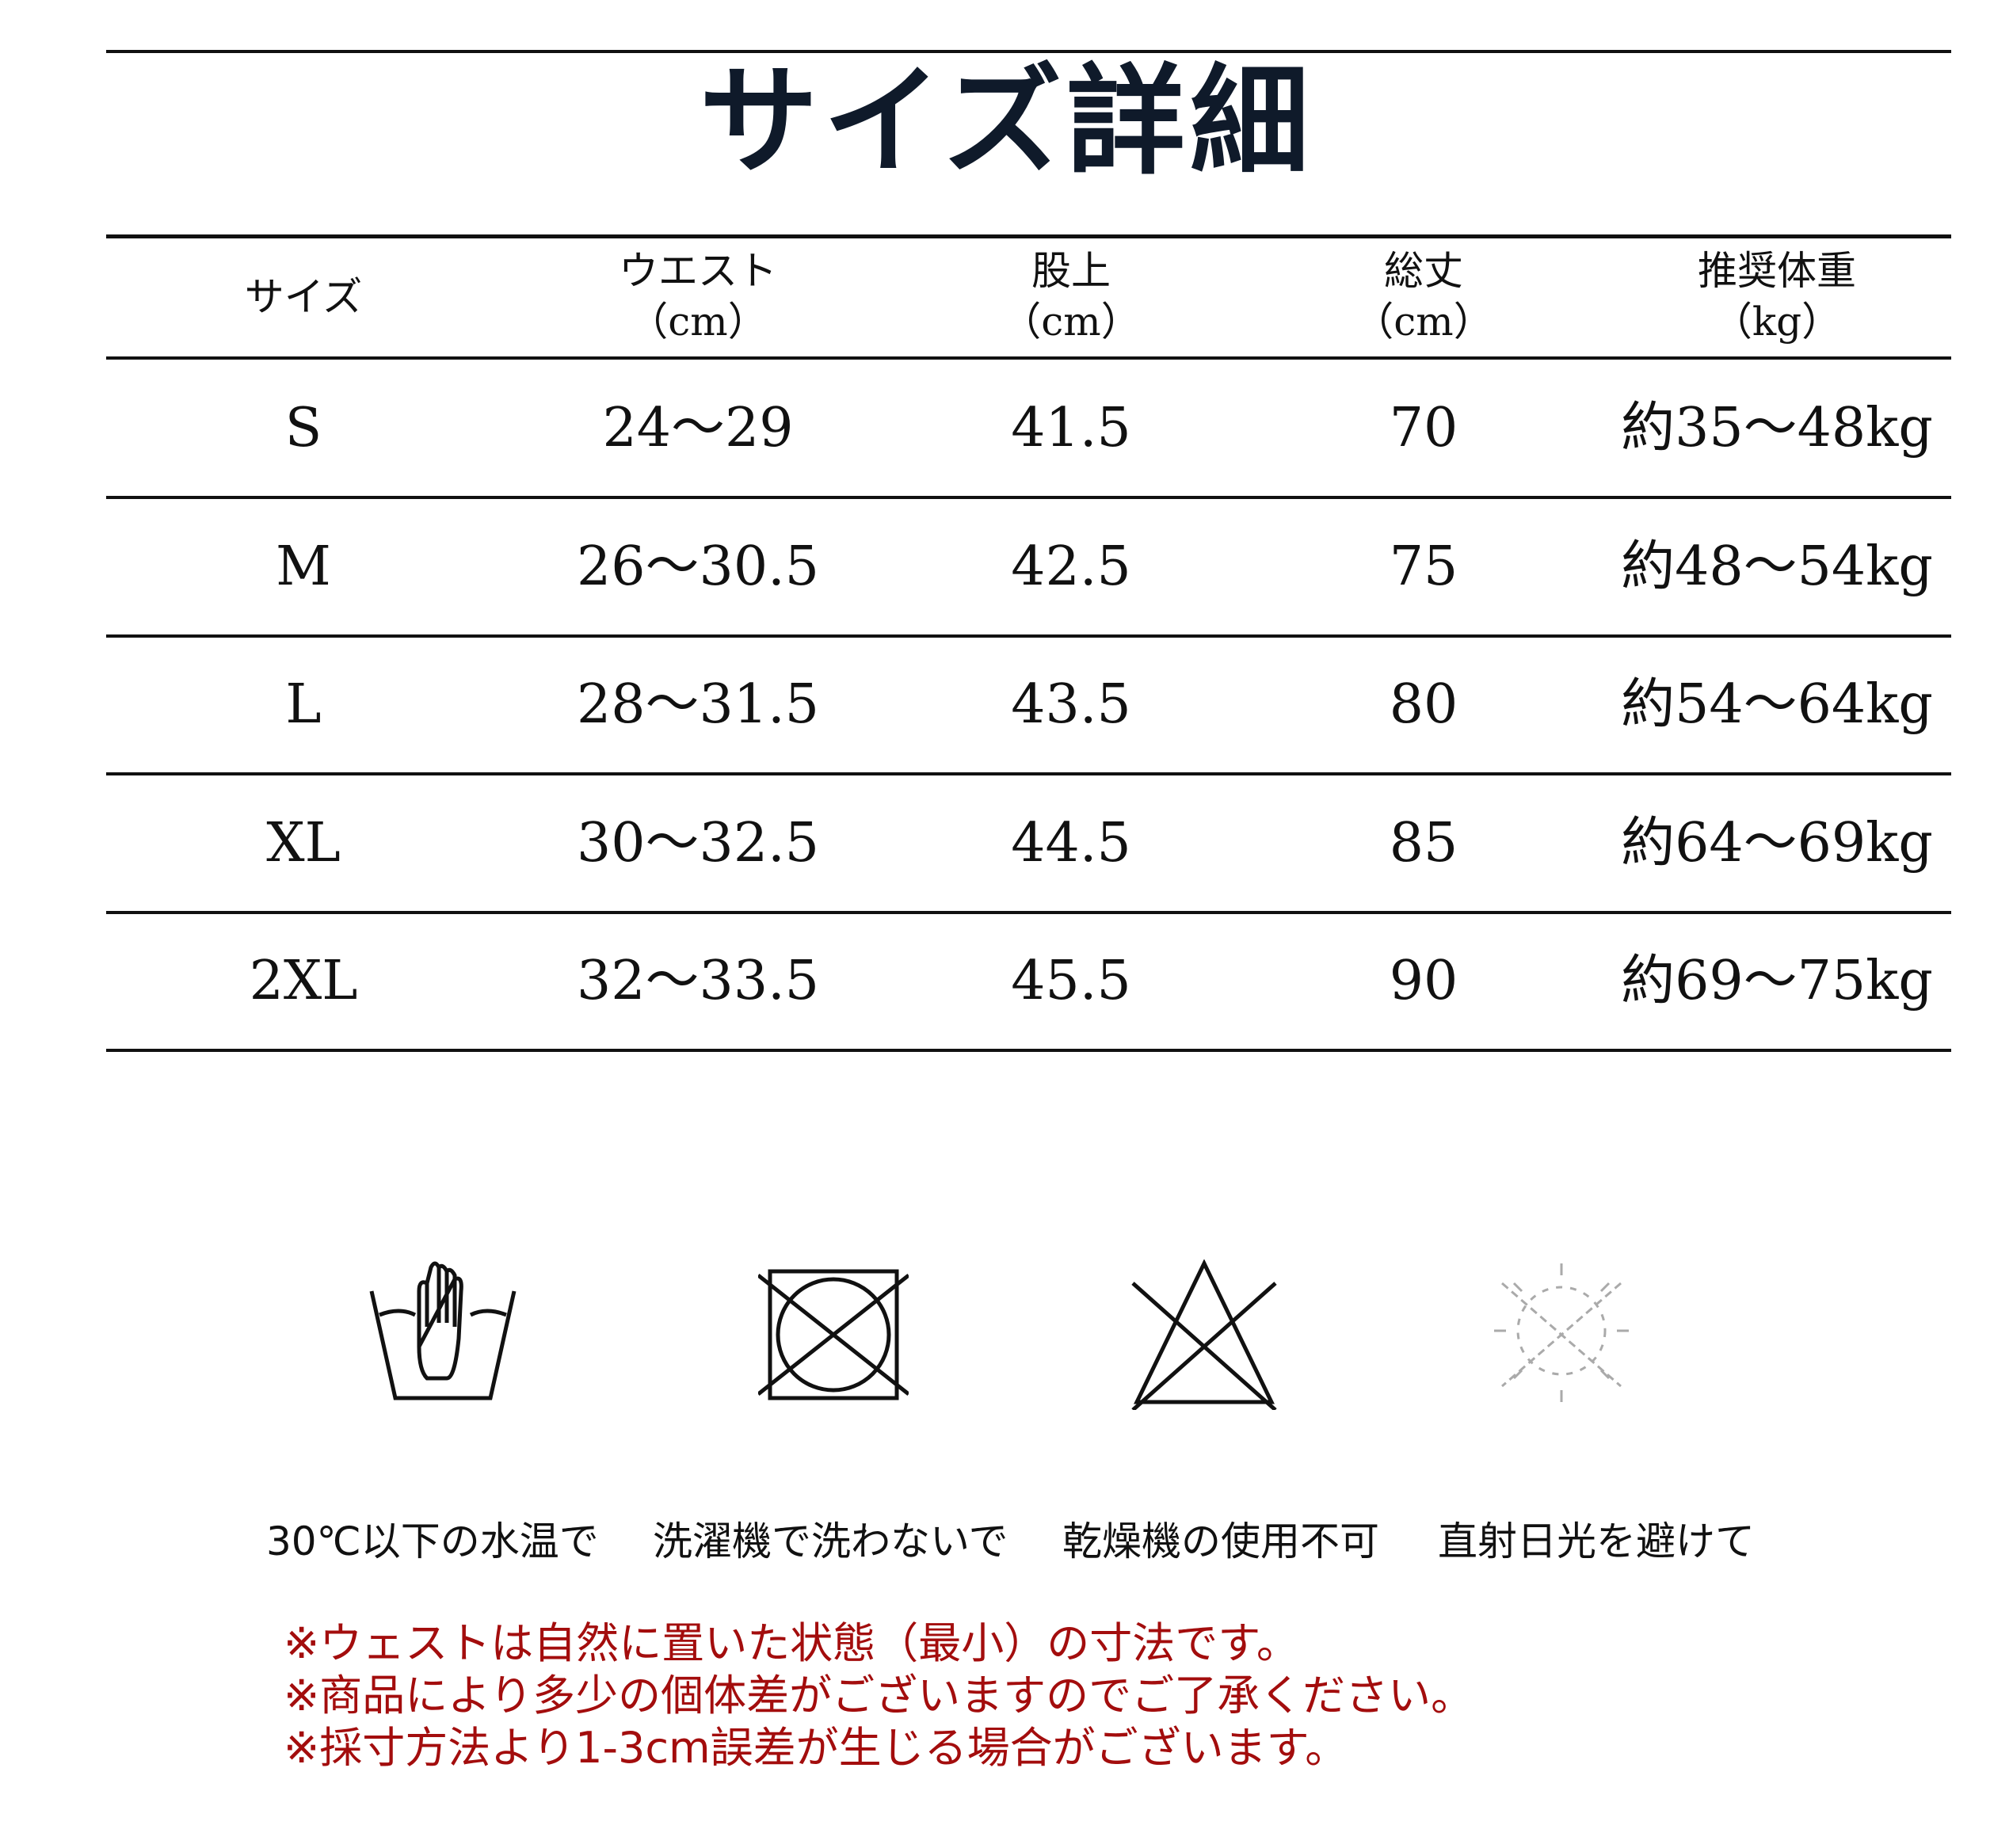  I want to click on page-title: サイズ詳細, so click(1006, 121).